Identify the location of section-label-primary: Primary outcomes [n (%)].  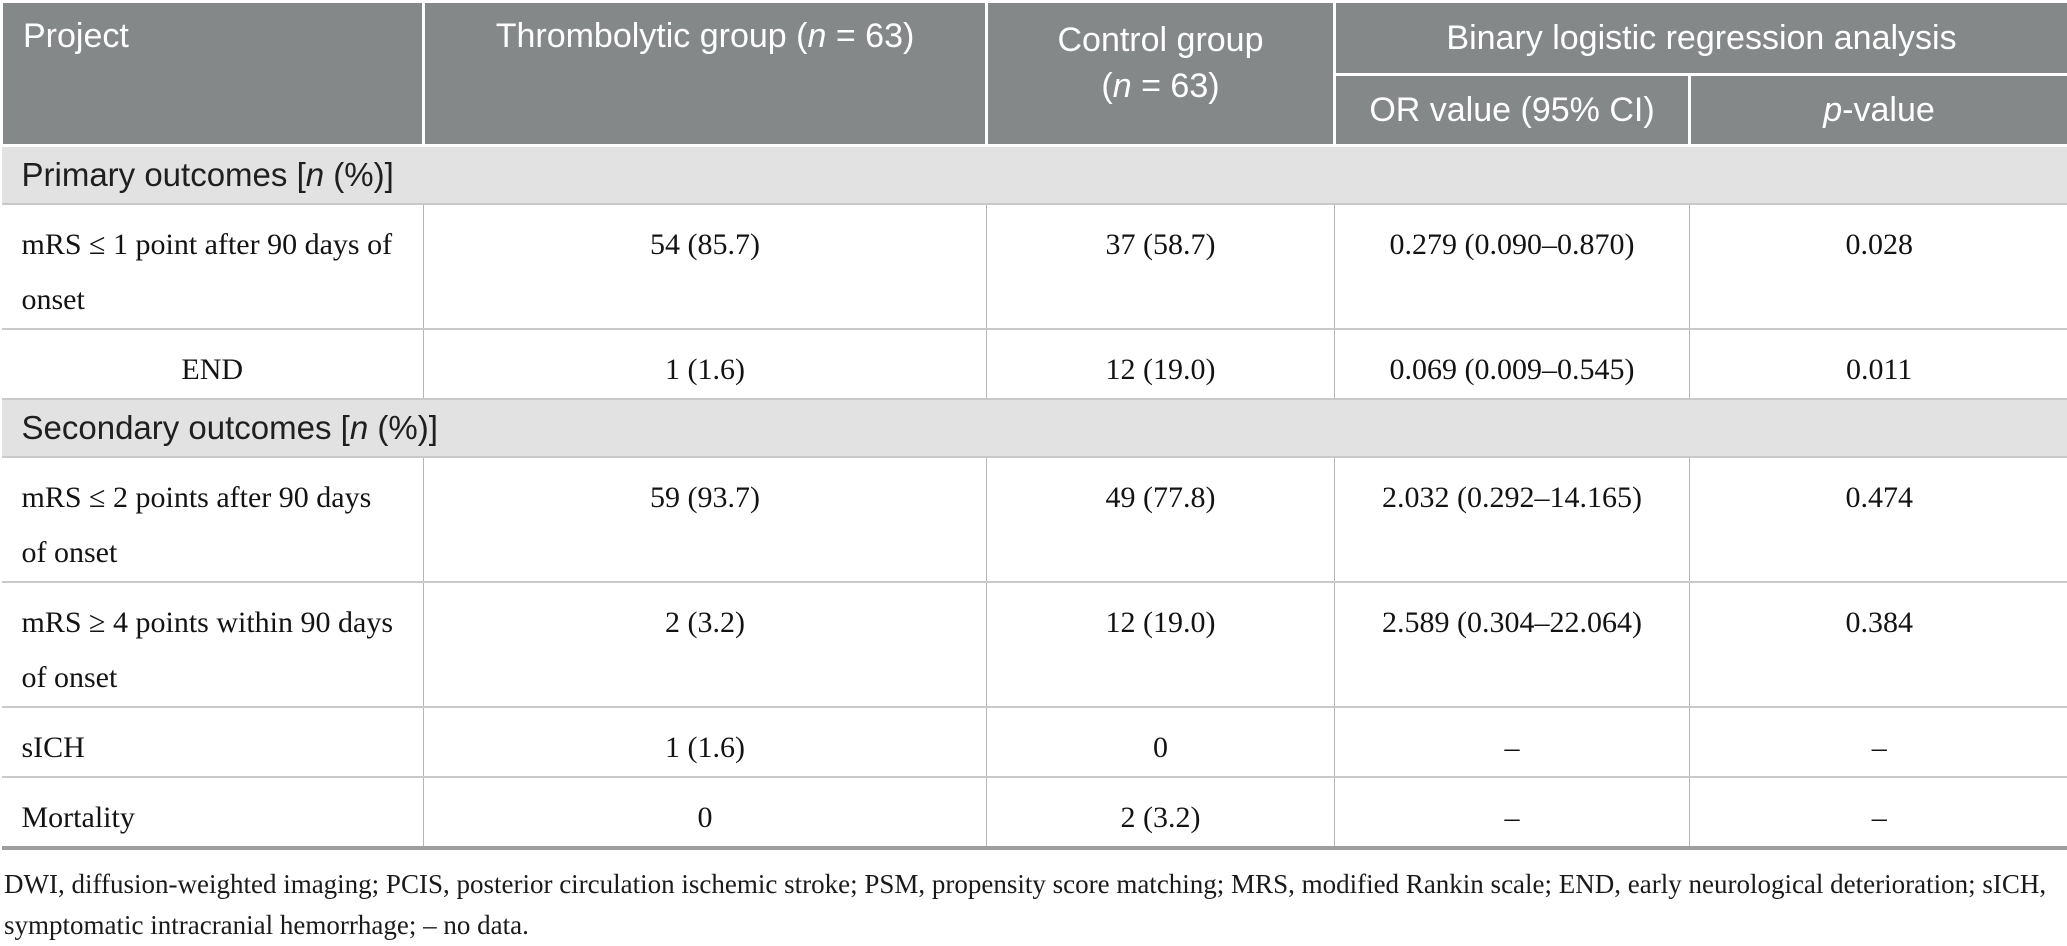
(1034, 175).